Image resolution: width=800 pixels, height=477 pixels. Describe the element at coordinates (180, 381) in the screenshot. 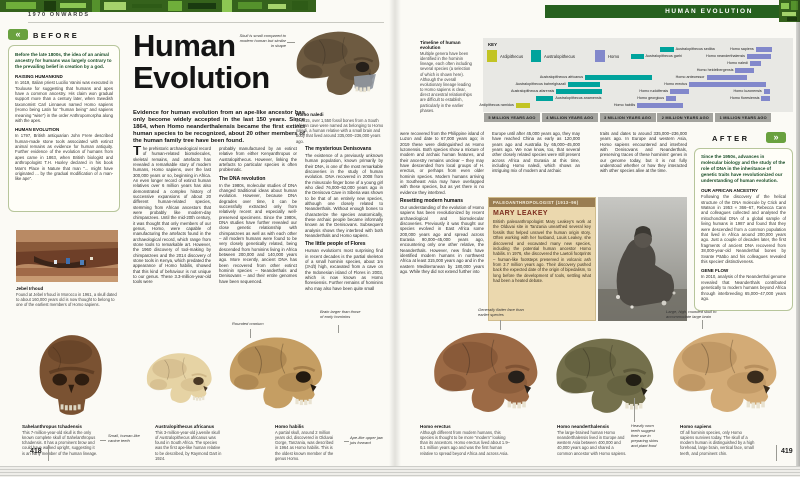

I see `africanus-skull-image` at that location.